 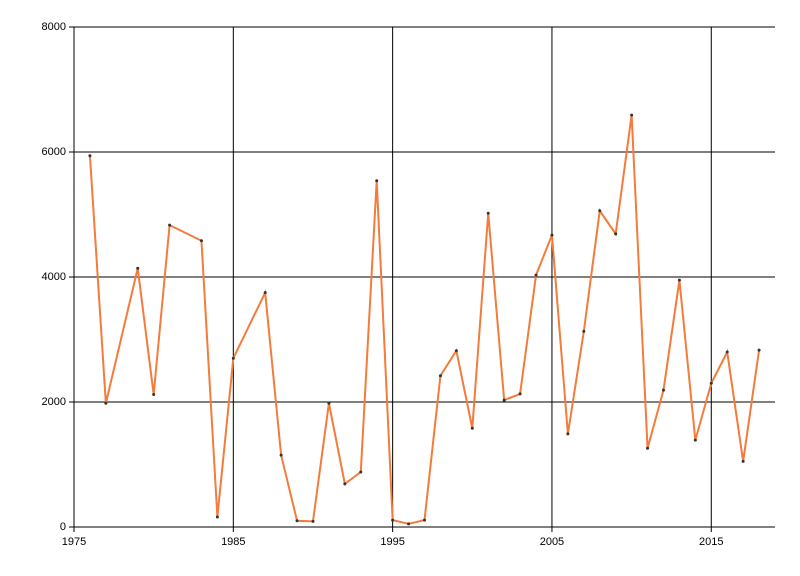 What do you see at coordinates (392, 542) in the screenshot?
I see `x-tick-label: 1995` at bounding box center [392, 542].